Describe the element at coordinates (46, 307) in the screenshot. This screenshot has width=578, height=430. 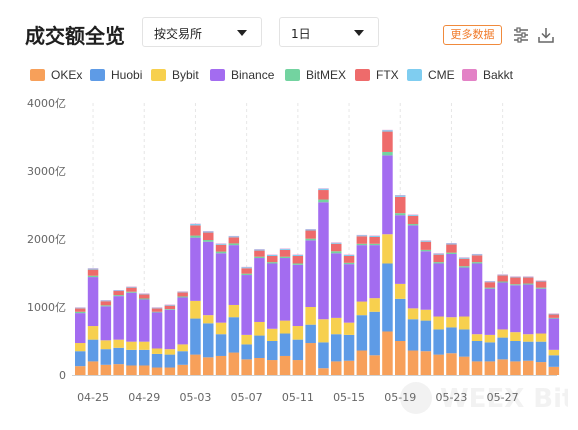
I see `y-tick-label: 1000亿` at that location.